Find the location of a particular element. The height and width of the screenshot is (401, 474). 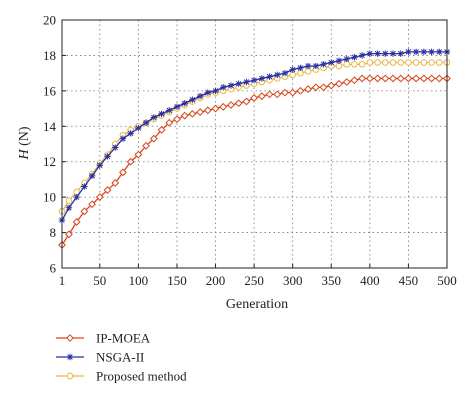

legend-label: IP-MOEA is located at coordinates (123, 338).